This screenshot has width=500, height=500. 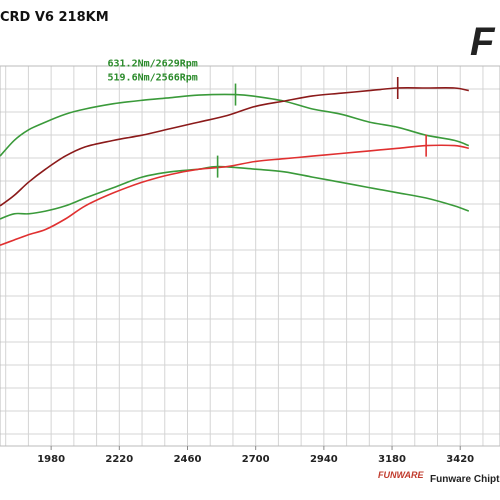 What do you see at coordinates (153, 64) in the screenshot?
I see `annotation-tuned-peak: 631.2Nm/2629Rpm` at bounding box center [153, 64].